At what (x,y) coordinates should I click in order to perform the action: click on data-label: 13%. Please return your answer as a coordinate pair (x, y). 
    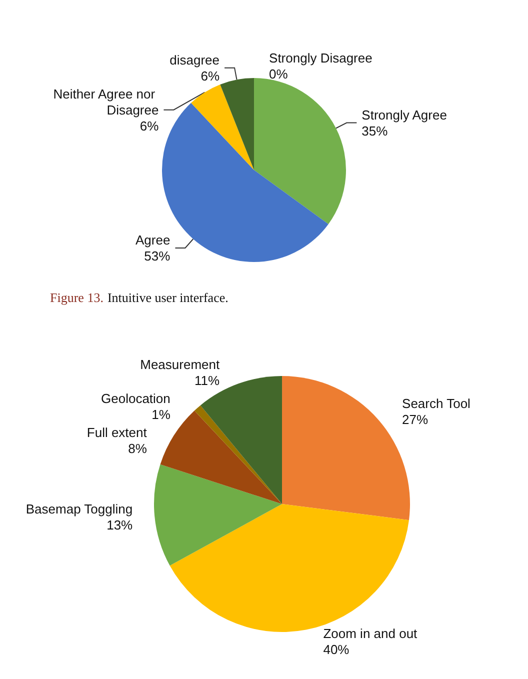
    Looking at the image, I should click on (120, 525).